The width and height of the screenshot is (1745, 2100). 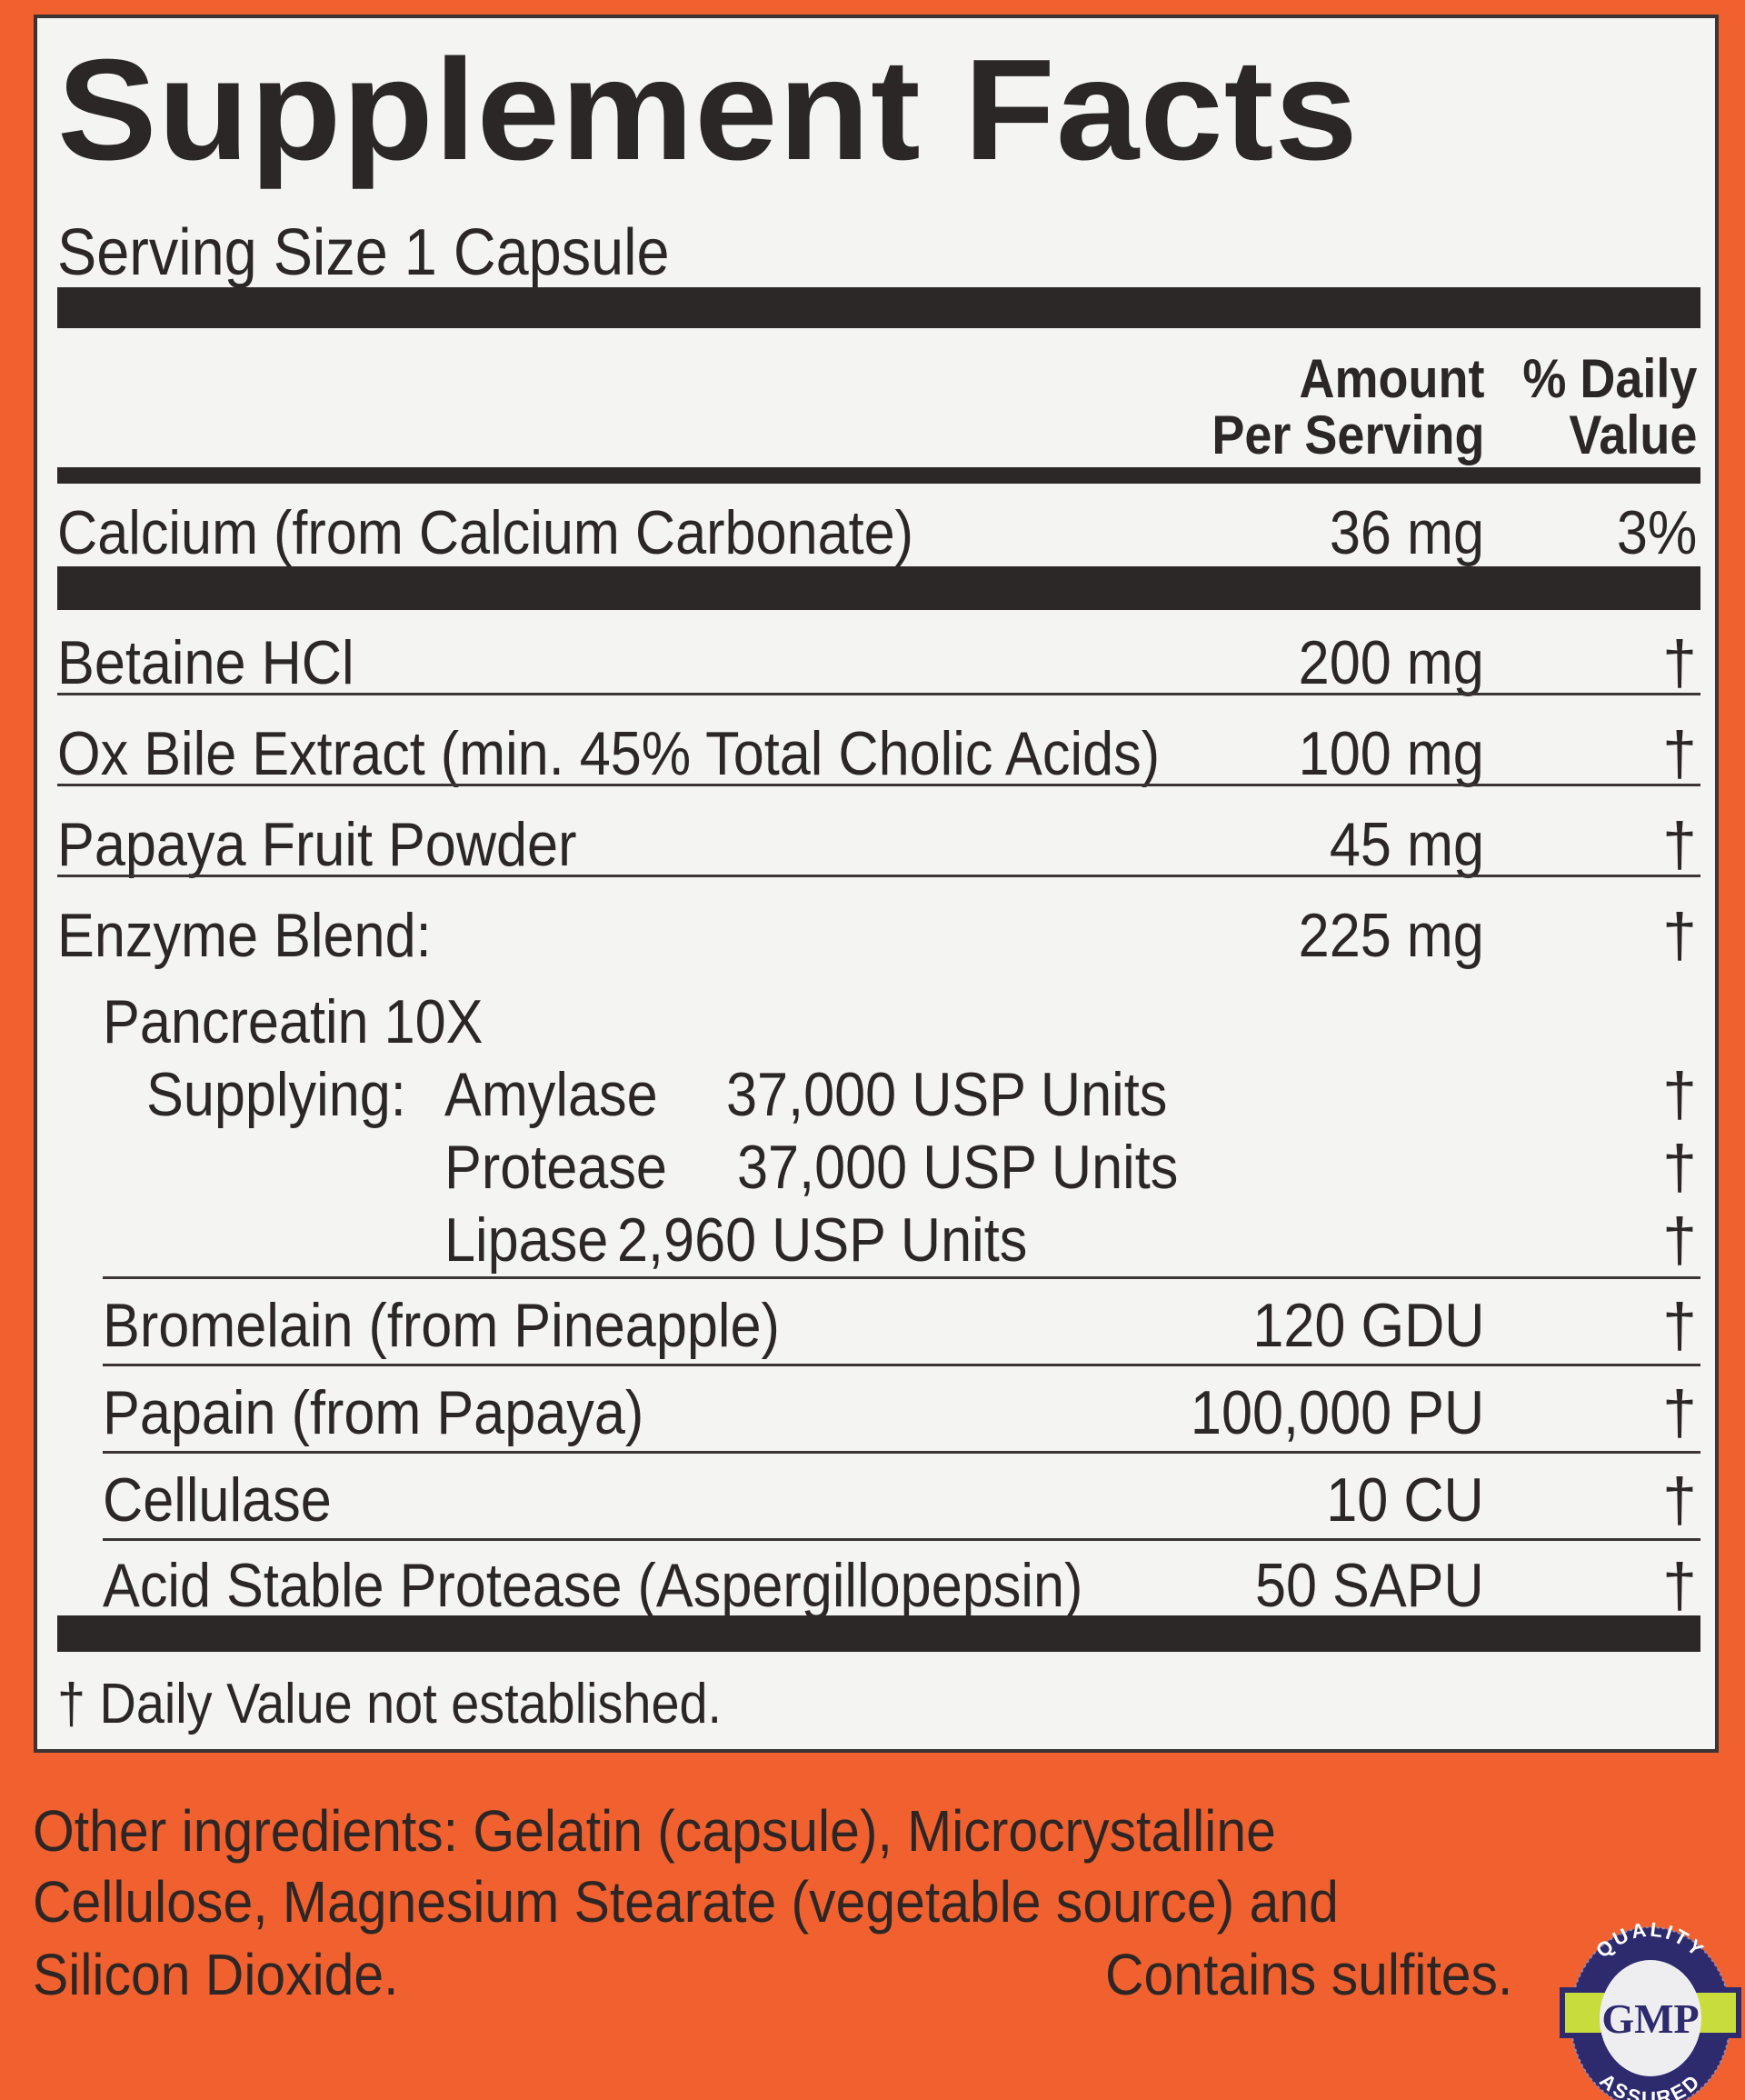 What do you see at coordinates (1391, 936) in the screenshot?
I see `ingredient-amount: 225 mg` at bounding box center [1391, 936].